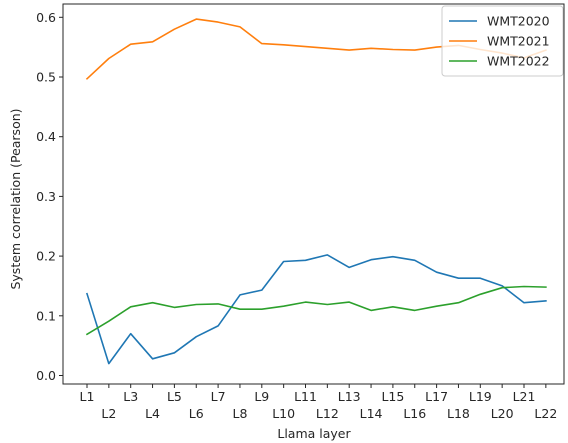 The width and height of the screenshot is (568, 443). I want to click on series-line-wmt2022, so click(316, 310).